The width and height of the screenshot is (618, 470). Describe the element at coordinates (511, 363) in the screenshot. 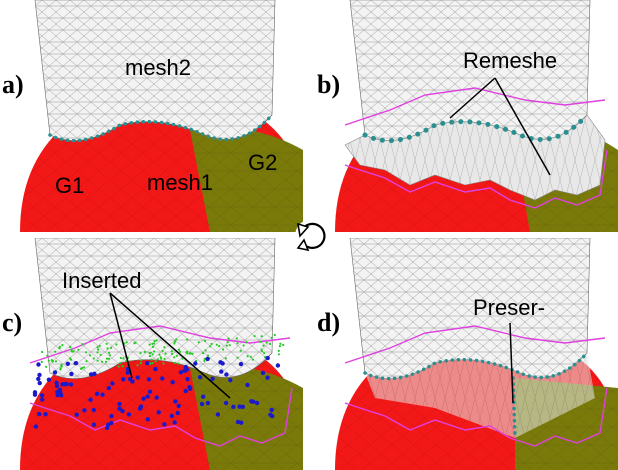

I see `pointer-preser` at that location.